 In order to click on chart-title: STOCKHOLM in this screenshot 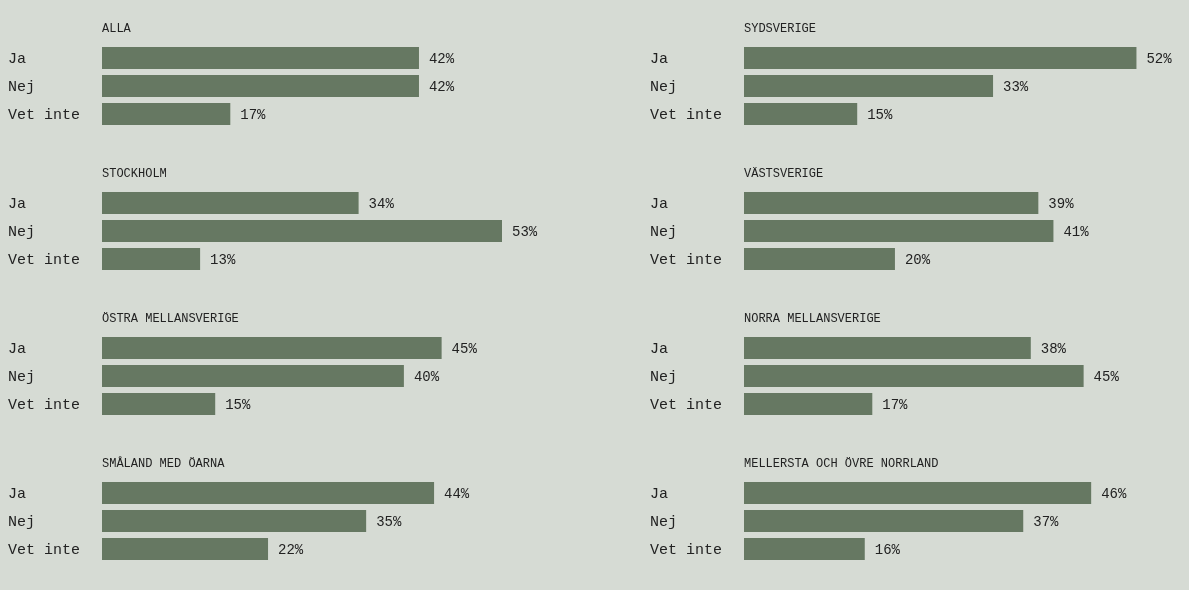, I will do `click(134, 174)`.